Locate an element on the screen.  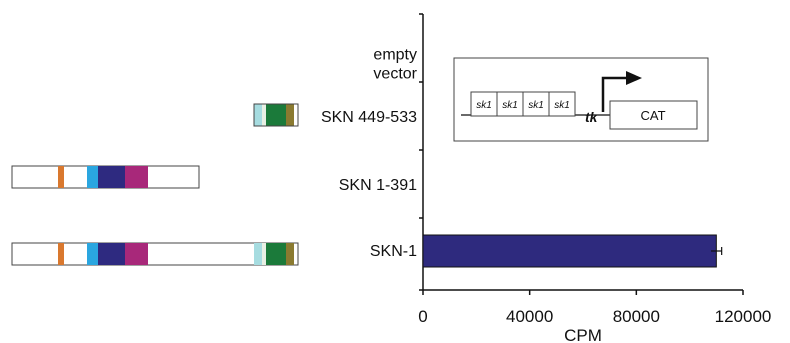
bar is located at coordinates (569, 251).